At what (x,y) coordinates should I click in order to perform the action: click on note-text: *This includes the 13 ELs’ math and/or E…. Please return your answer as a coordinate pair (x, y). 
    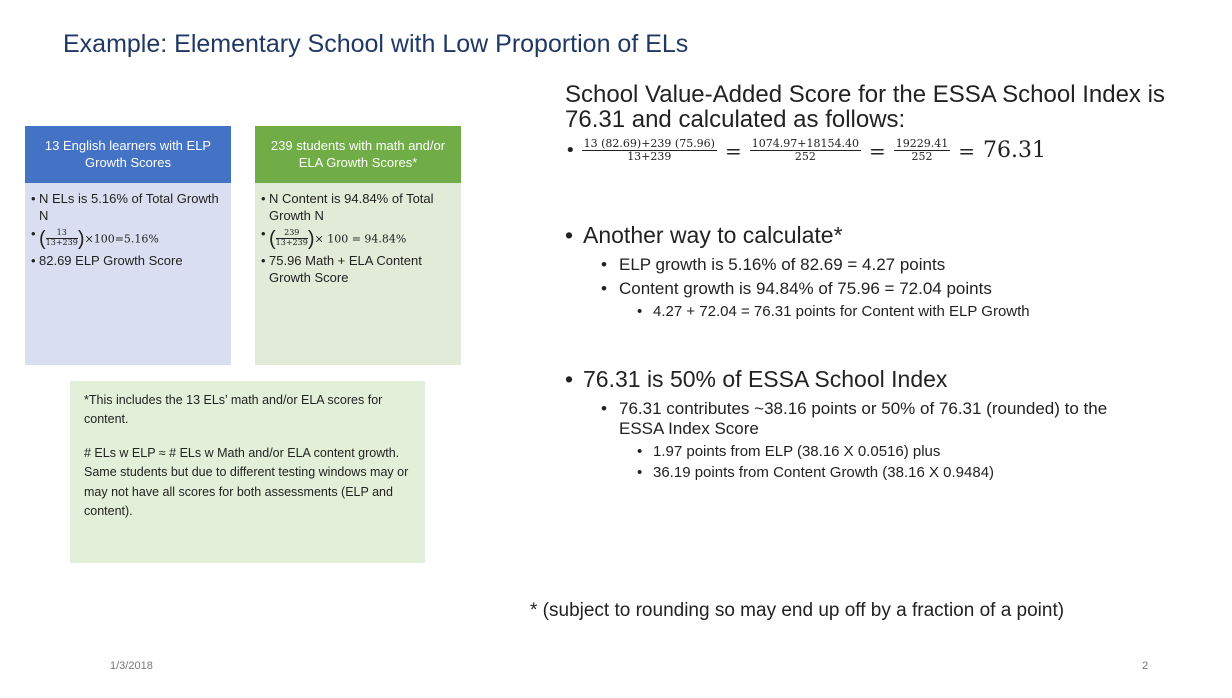
    Looking at the image, I should click on (233, 410).